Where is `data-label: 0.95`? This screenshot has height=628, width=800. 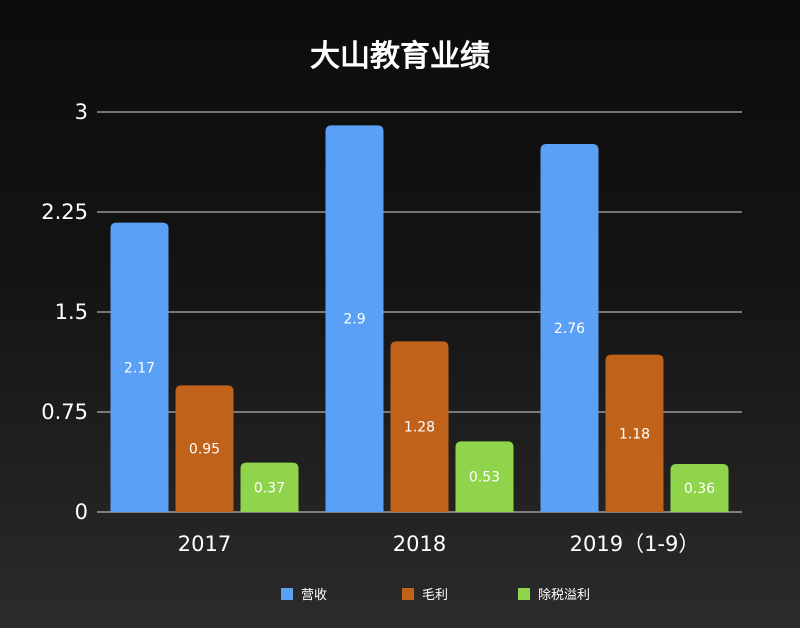 data-label: 0.95 is located at coordinates (204, 450).